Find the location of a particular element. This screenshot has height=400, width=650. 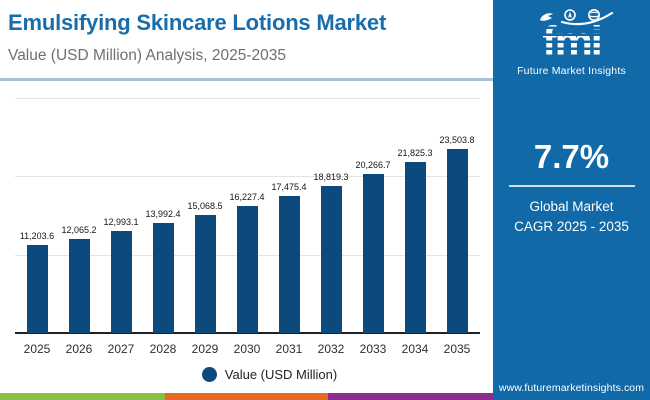

stripe-purple is located at coordinates (410, 396).